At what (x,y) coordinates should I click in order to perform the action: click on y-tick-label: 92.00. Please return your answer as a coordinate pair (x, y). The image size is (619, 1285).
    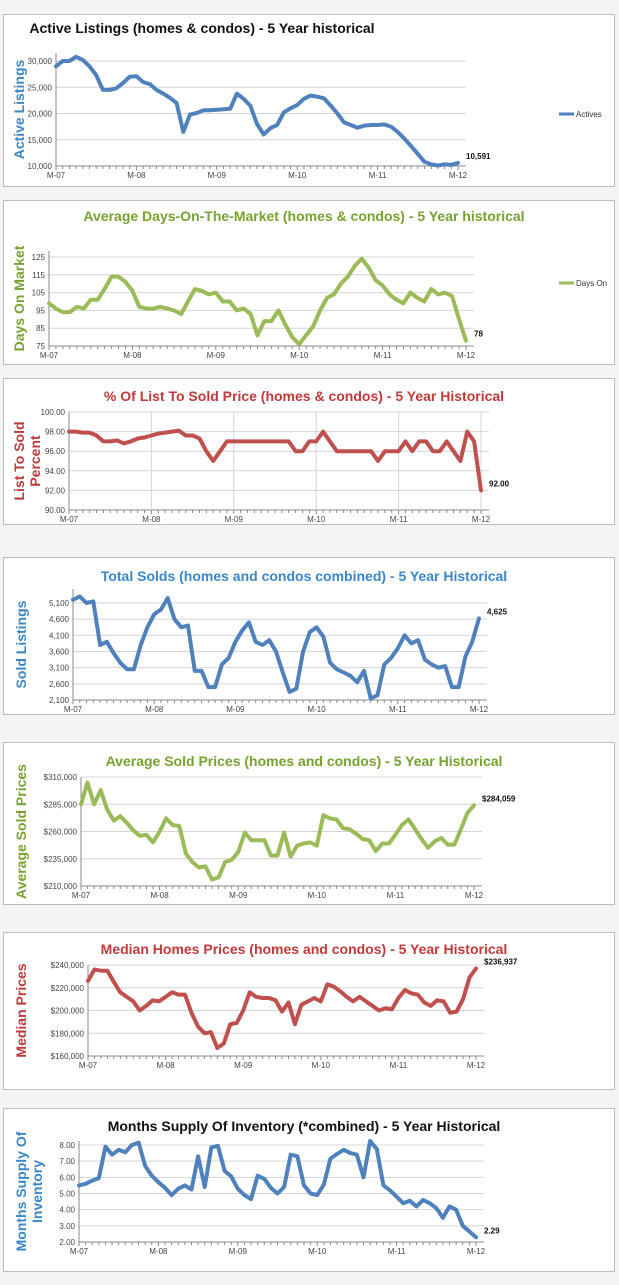
    Looking at the image, I should click on (55, 490).